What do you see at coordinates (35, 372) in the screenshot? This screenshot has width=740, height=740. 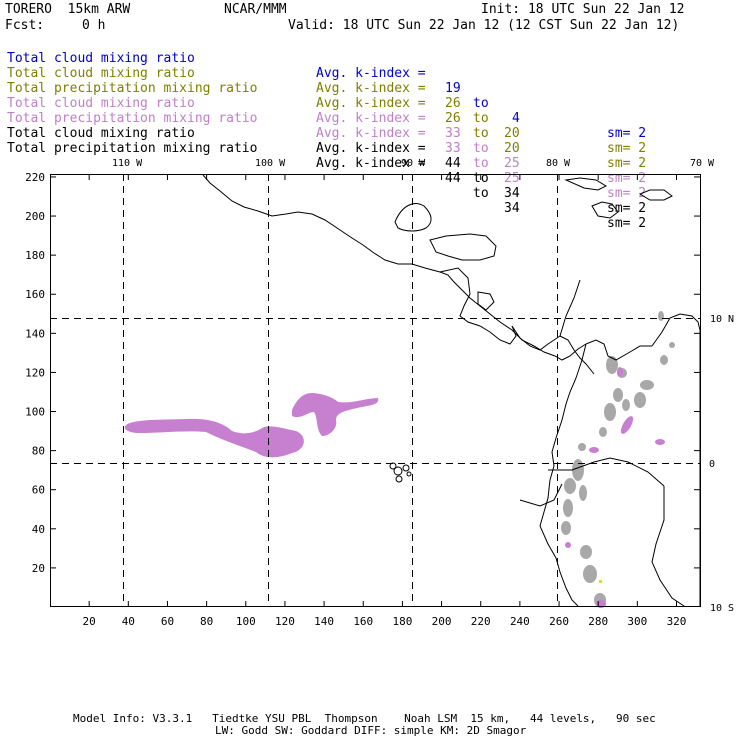 I see `y-tick-label: 120` at bounding box center [35, 372].